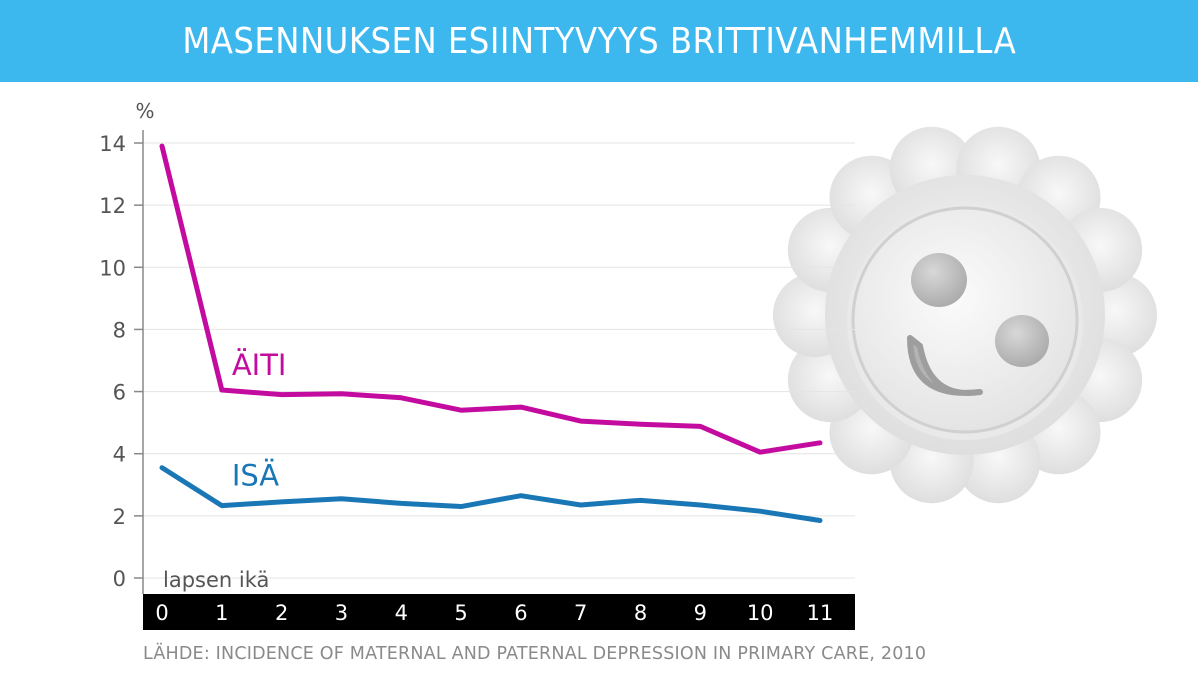 The image size is (1198, 674). Describe the element at coordinates (112, 144) in the screenshot. I see `y-tick-label: 14` at that location.